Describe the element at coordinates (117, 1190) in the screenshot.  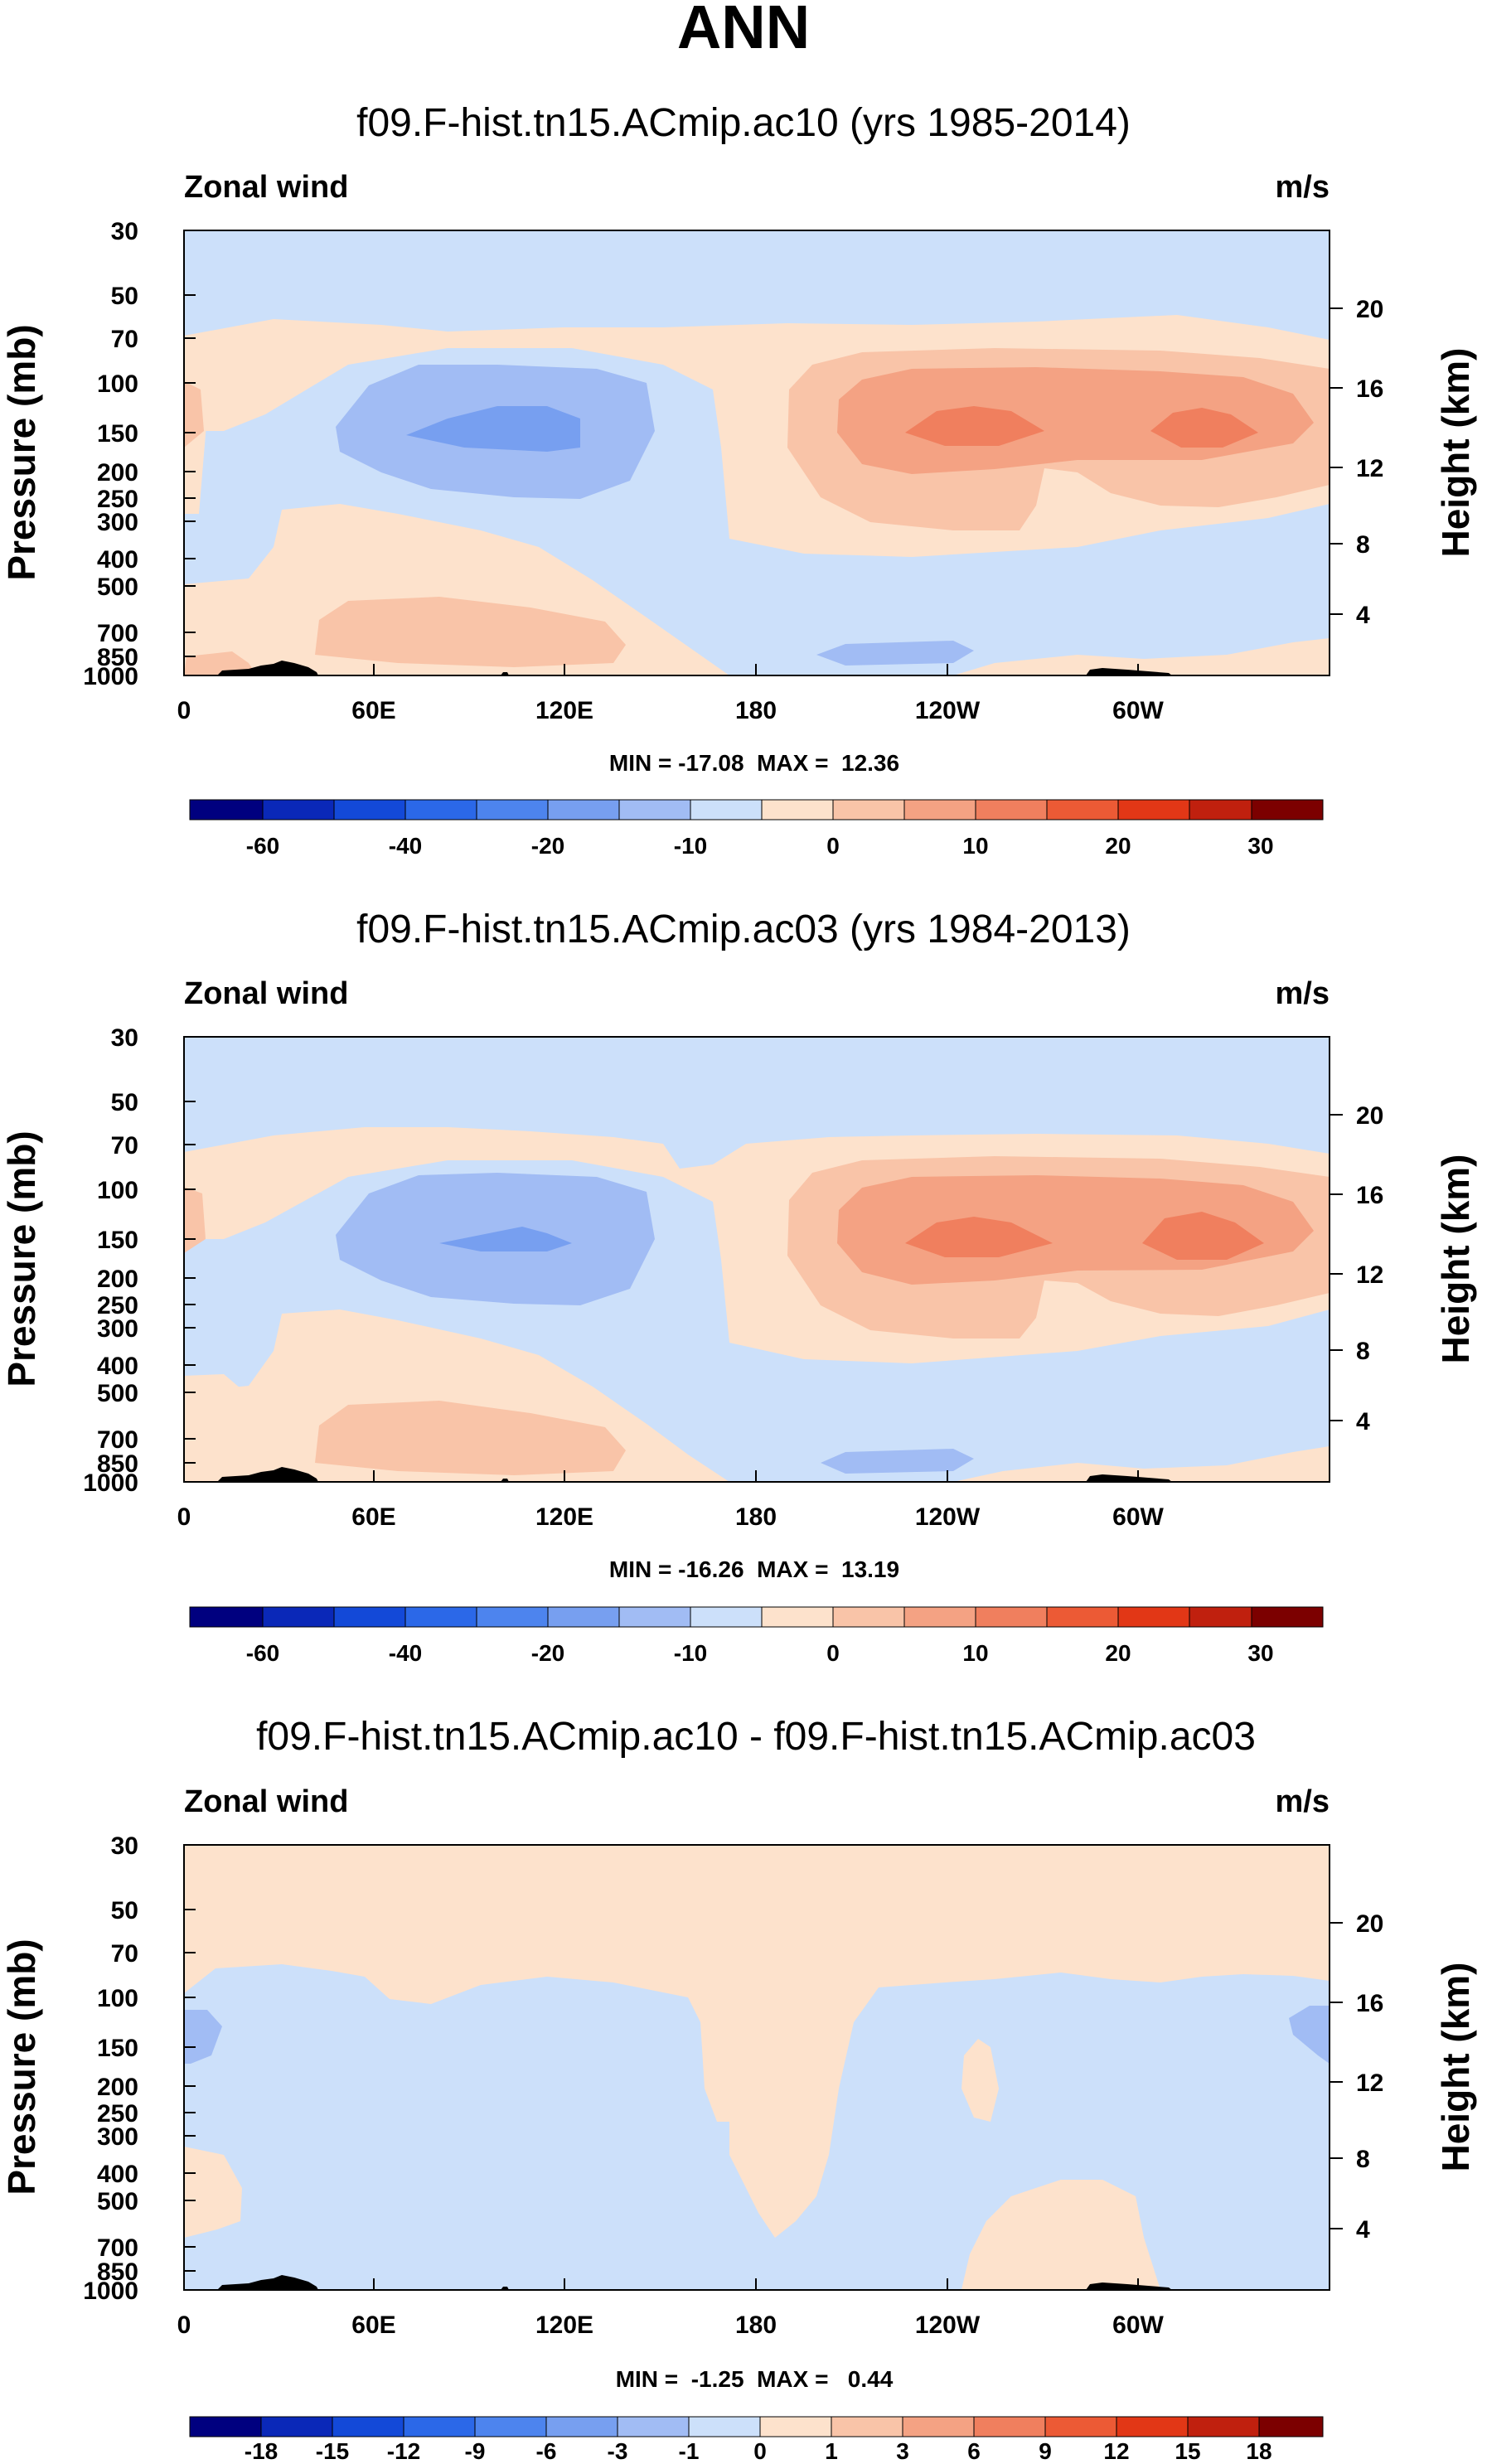
I see `y-tick-label: 100` at that location.